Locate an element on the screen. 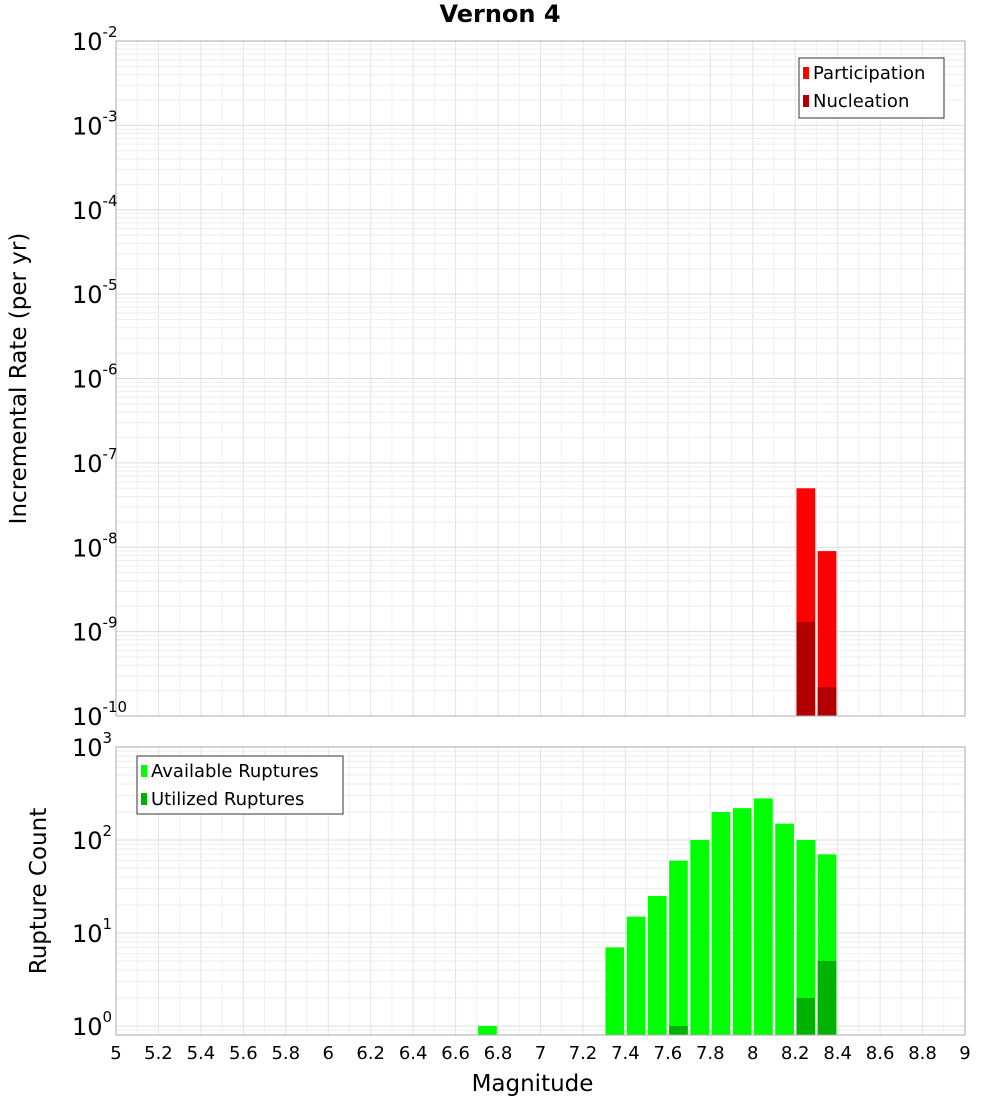 The image size is (1000, 1100). y-axis-label: Incremental Rate (per yr) is located at coordinates (19, 379).